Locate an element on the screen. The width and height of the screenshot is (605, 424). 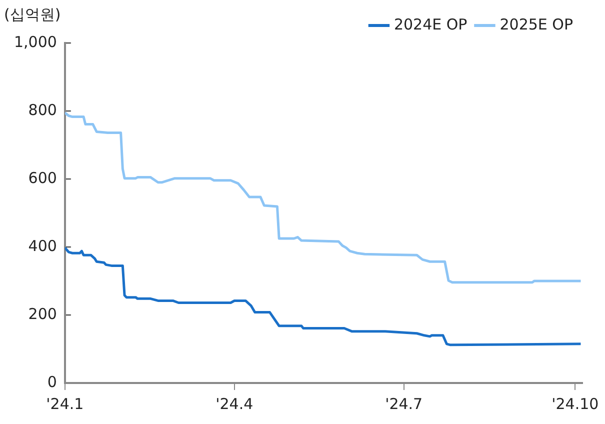
y-tick-label: 1,000 is located at coordinates (35, 41).